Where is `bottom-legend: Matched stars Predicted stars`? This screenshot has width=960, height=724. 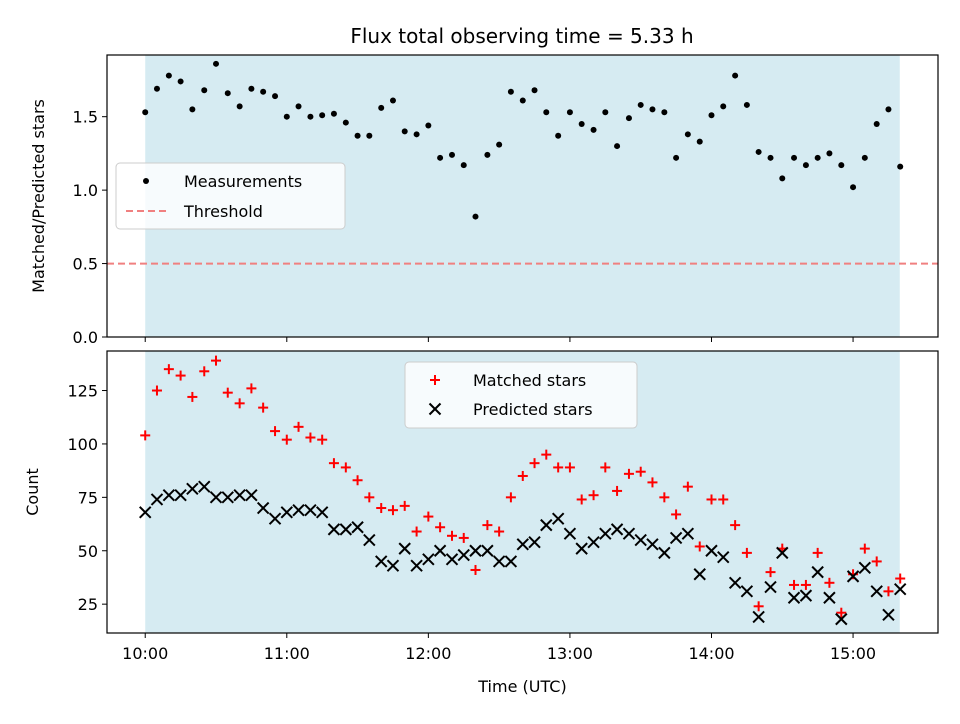
bottom-legend: Matched stars Predicted stars is located at coordinates (521, 395).